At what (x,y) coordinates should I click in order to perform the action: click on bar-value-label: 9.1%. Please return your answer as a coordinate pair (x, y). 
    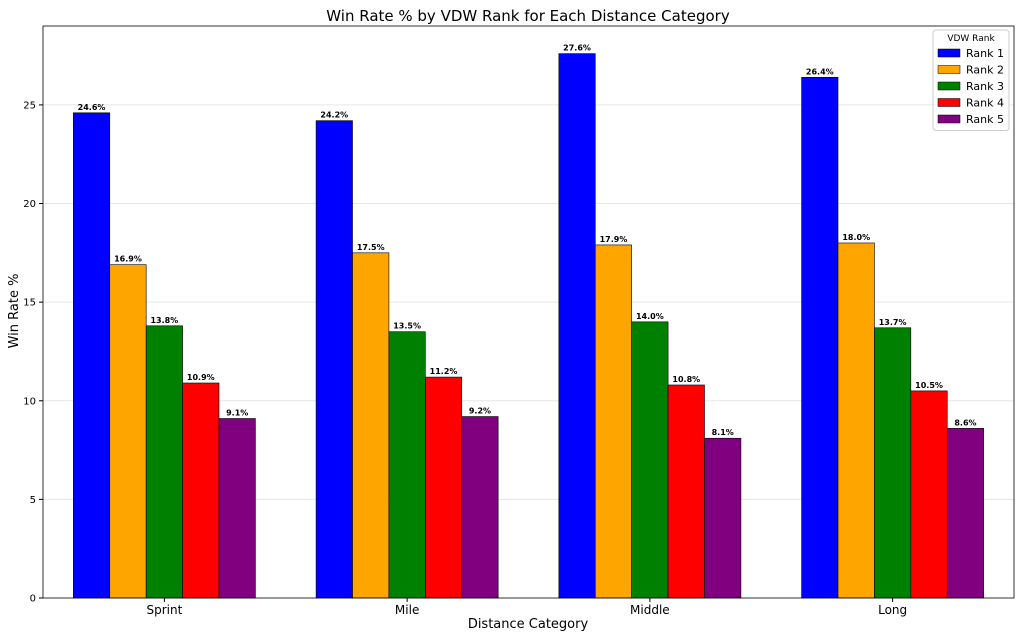
    Looking at the image, I should click on (237, 413).